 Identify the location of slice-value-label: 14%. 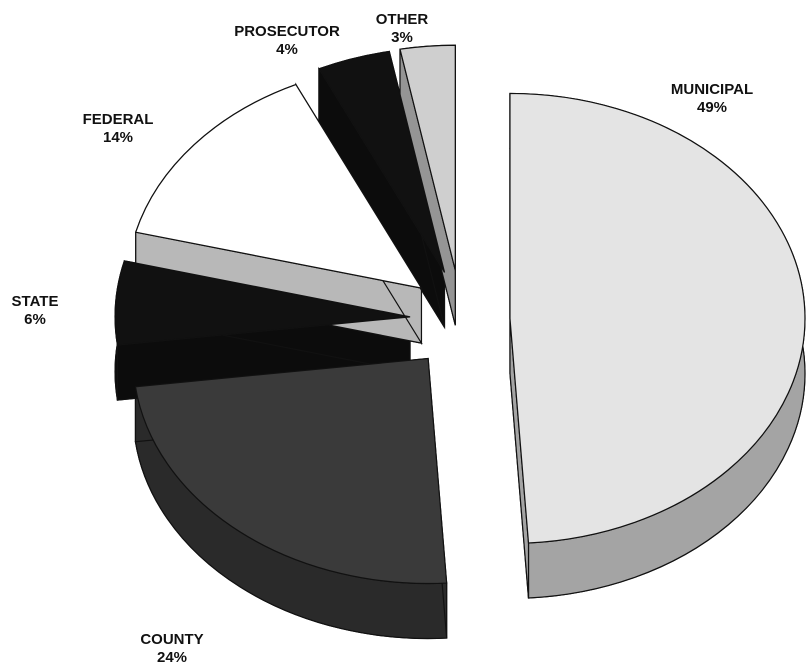
(118, 137).